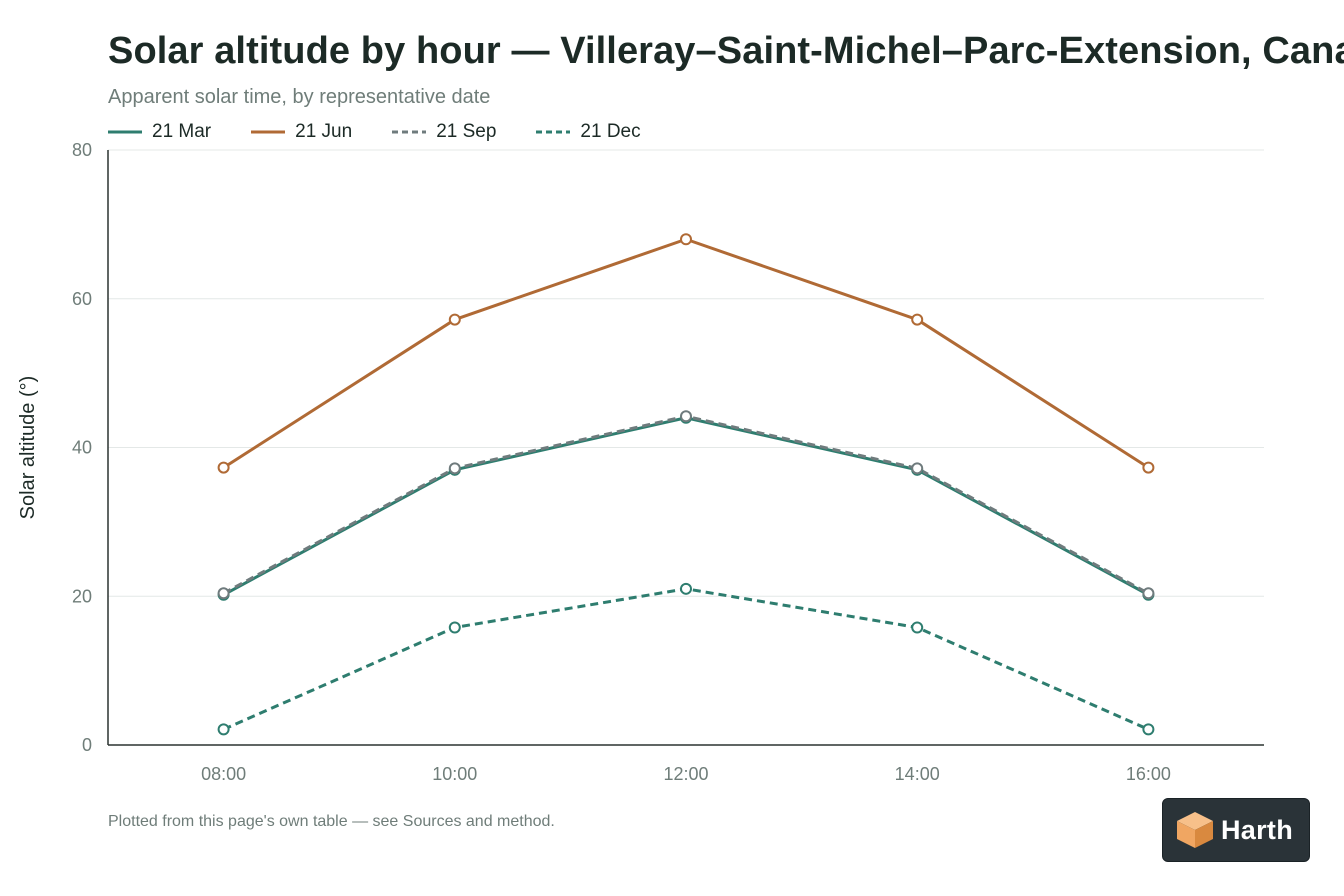  Describe the element at coordinates (125, 132) in the screenshot. I see `legend-swatch-21-mar` at that location.